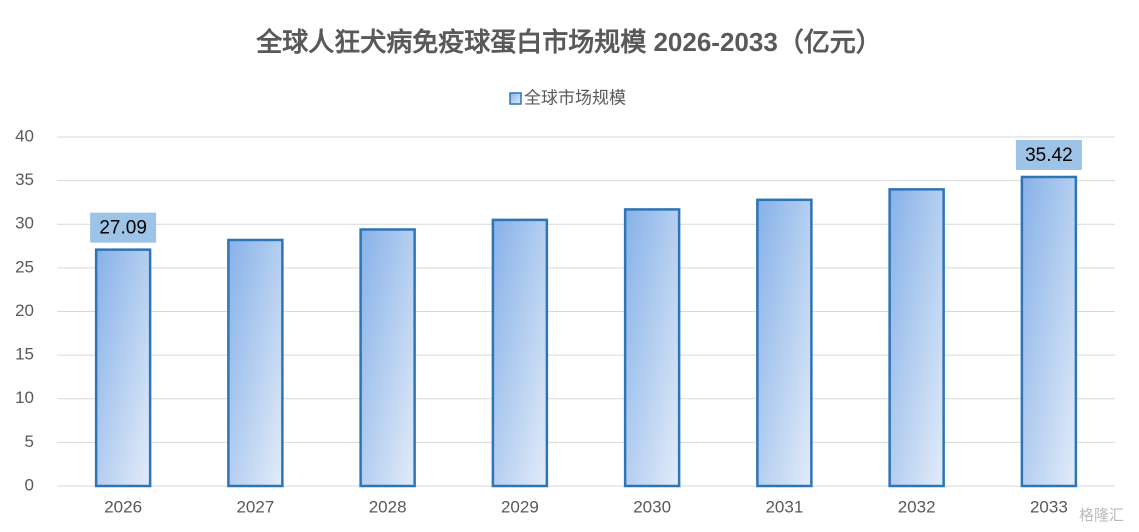 This screenshot has width=1139, height=532. Describe the element at coordinates (1049, 506) in the screenshot. I see `x-tick-label: 2033` at that location.